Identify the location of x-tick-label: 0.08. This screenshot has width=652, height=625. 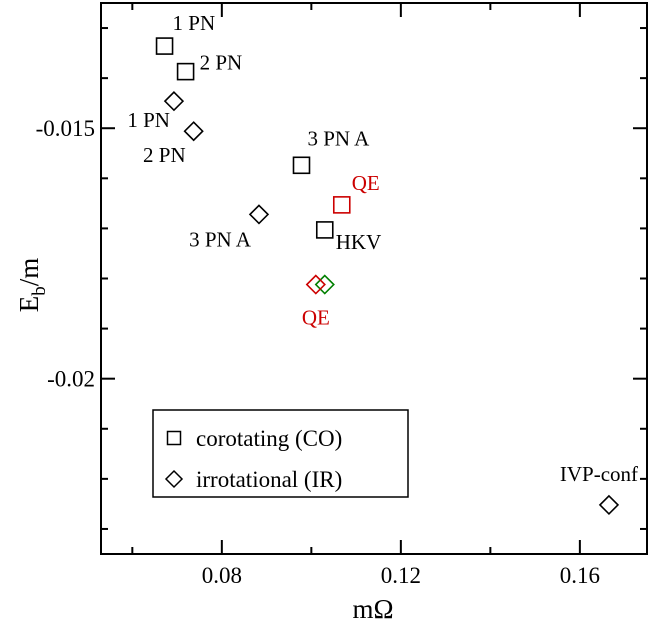
(222, 575).